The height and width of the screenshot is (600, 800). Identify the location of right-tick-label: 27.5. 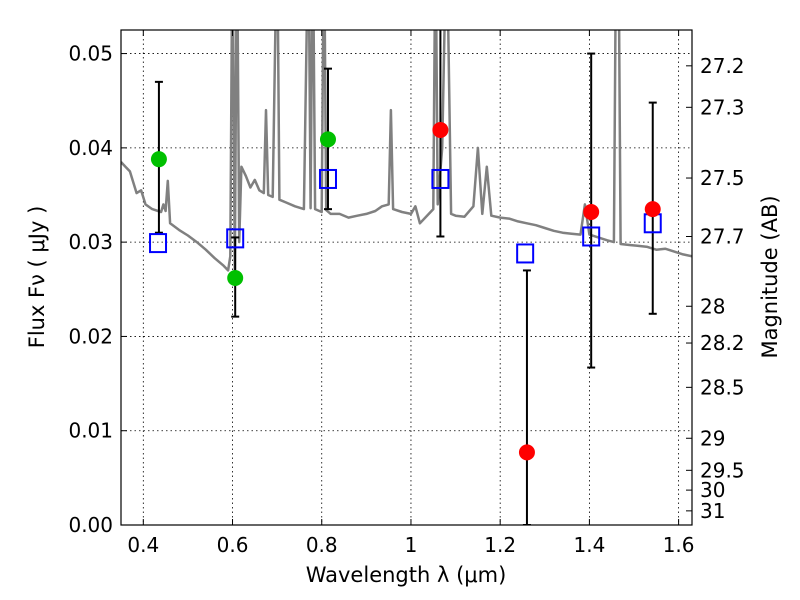
(722, 178).